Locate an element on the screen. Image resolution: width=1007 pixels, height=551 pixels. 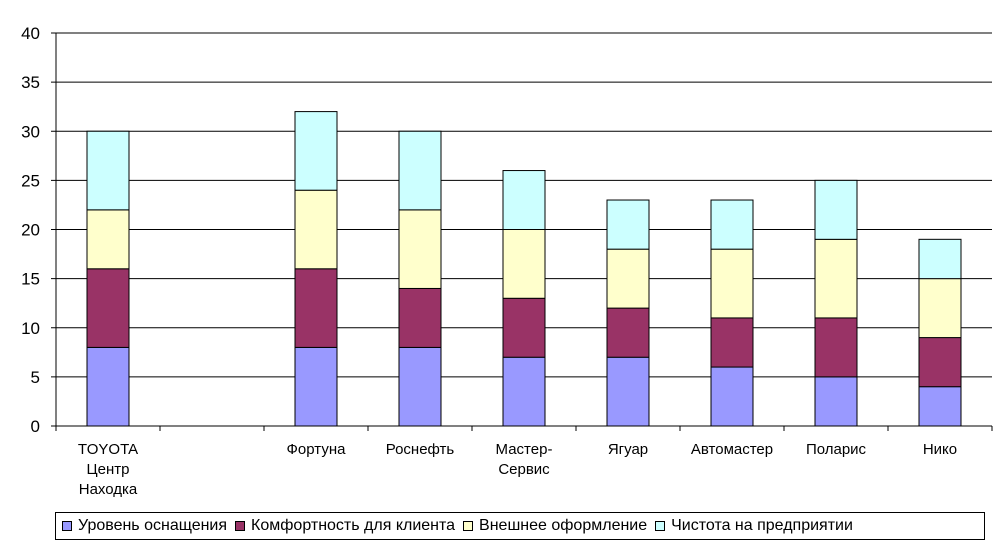
x-tick-label: Сервис is located at coordinates (524, 469).